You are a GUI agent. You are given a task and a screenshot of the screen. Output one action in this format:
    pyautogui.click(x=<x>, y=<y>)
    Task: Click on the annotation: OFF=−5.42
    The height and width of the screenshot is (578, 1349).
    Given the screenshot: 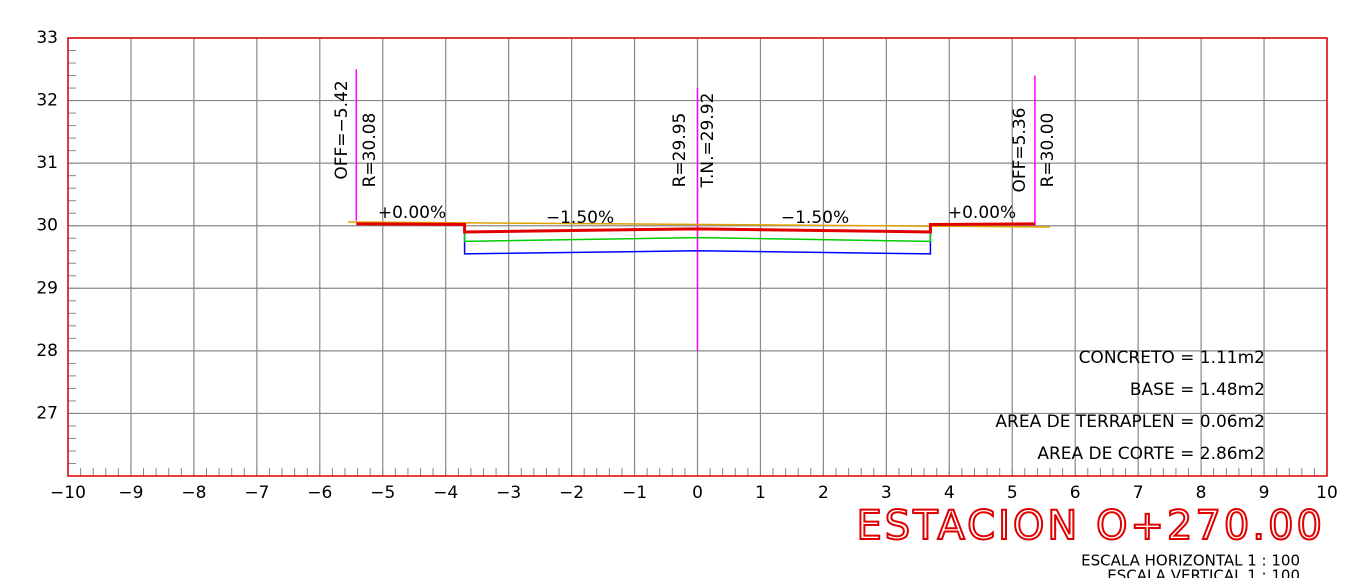 What is the action you would take?
    pyautogui.click(x=342, y=129)
    